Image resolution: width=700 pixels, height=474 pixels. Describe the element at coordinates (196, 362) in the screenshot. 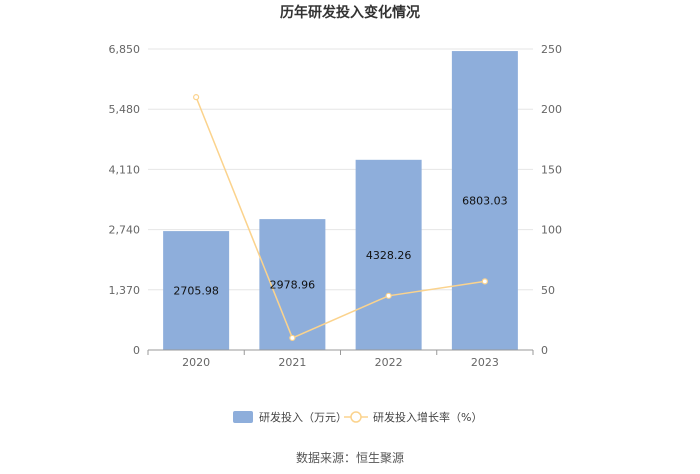

I see `x-tick-label: 2020` at that location.